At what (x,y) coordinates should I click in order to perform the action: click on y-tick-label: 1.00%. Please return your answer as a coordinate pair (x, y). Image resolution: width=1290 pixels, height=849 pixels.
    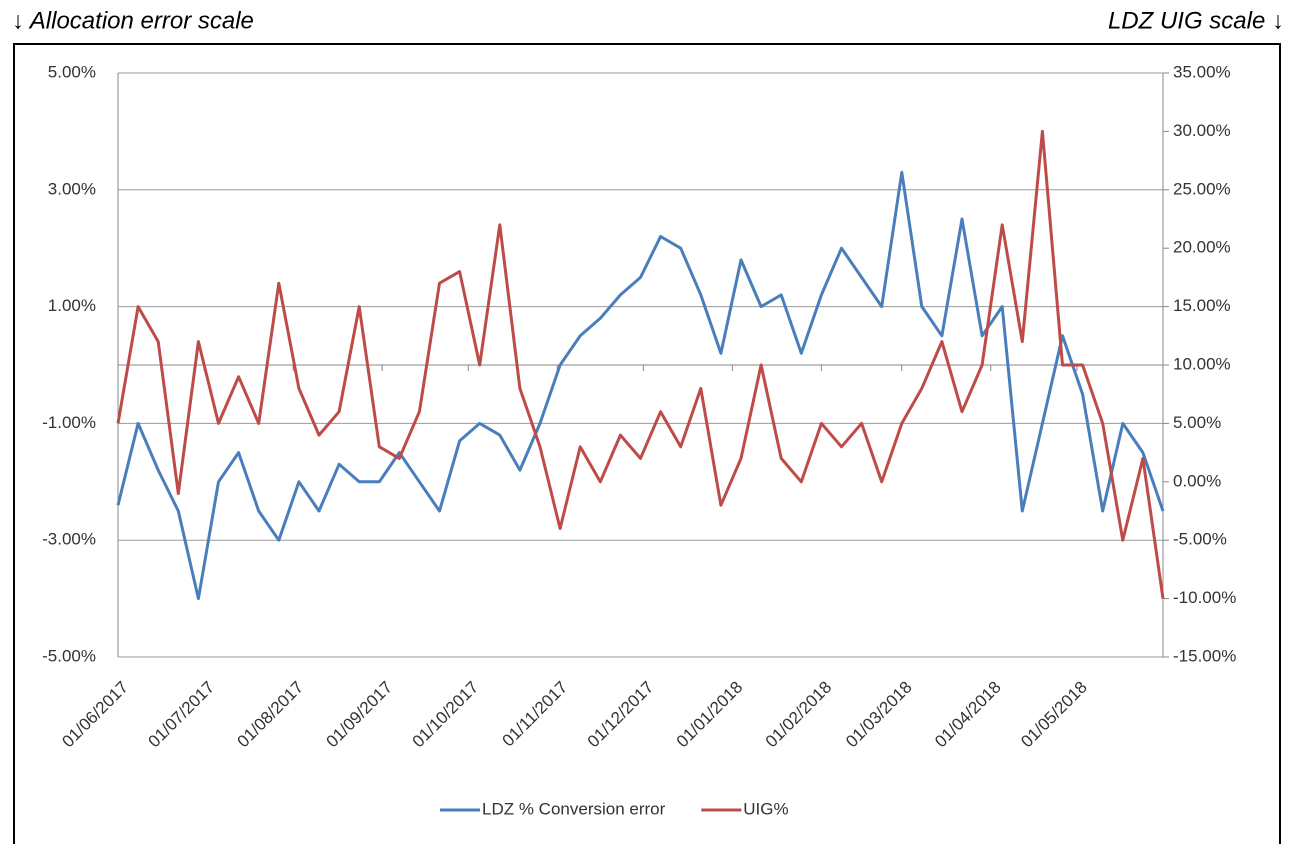
    Looking at the image, I should click on (72, 305).